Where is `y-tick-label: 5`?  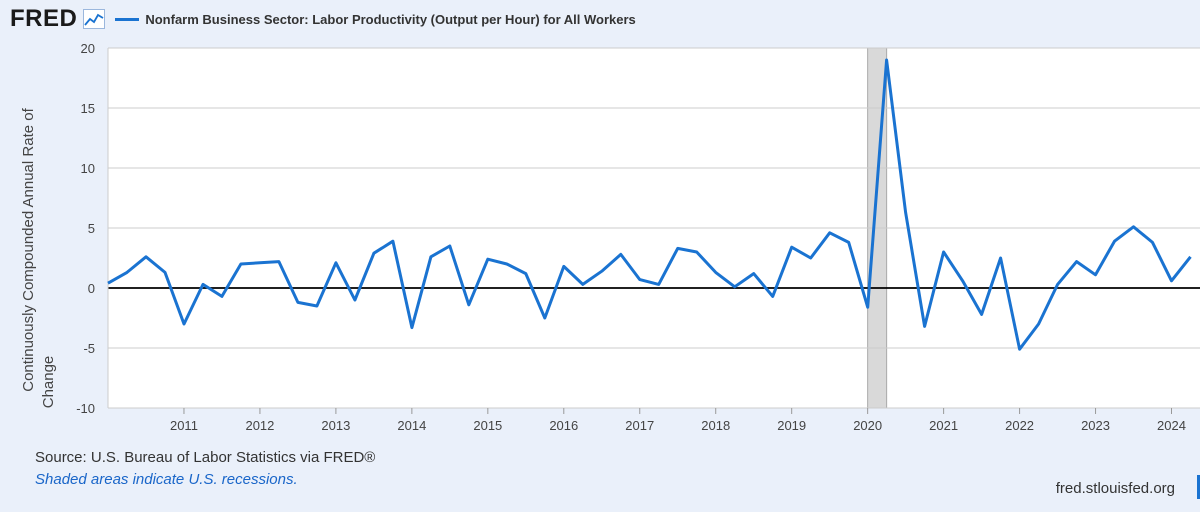
y-tick-label: 5 is located at coordinates (91, 228).